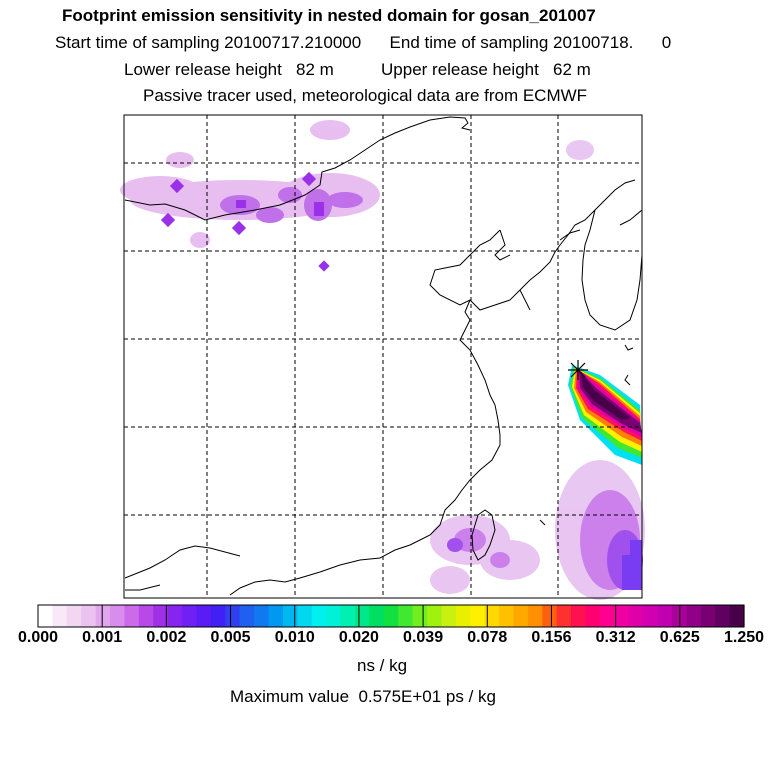  What do you see at coordinates (679, 637) in the screenshot?
I see `colorbar-tick-label: 0.625` at bounding box center [679, 637].